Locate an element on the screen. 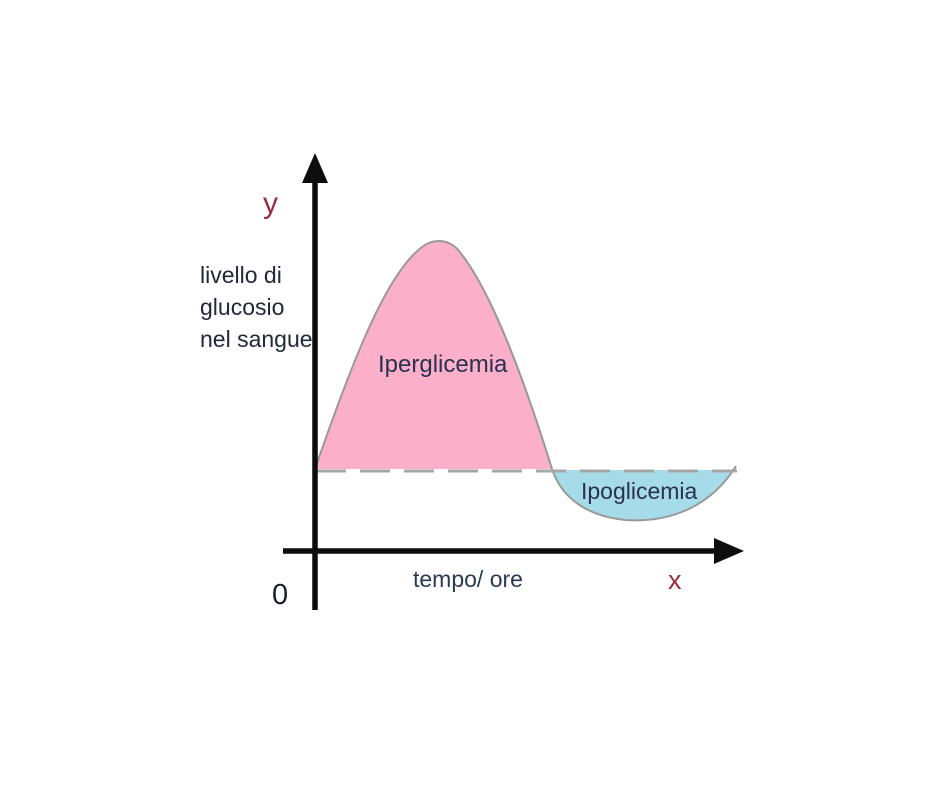 The height and width of the screenshot is (788, 940). y-axis-description-line3: nel sangue is located at coordinates (256, 339).